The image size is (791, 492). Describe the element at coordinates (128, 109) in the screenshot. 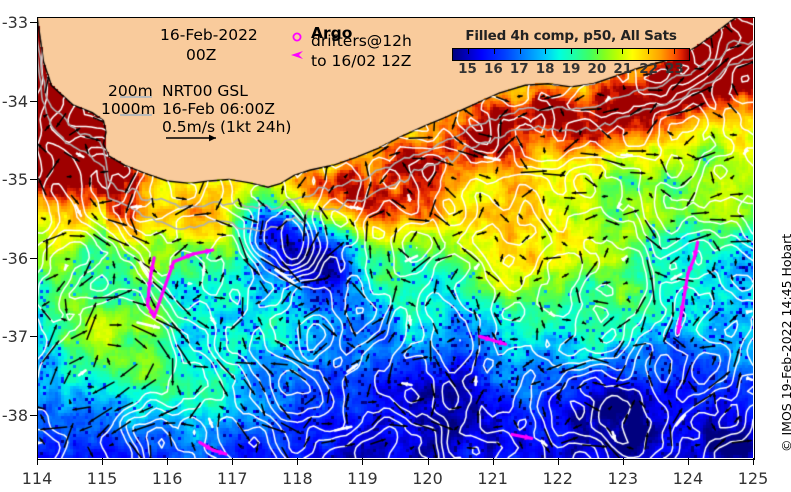

I see `bathymetry-1000m-label: 1000m` at that location.